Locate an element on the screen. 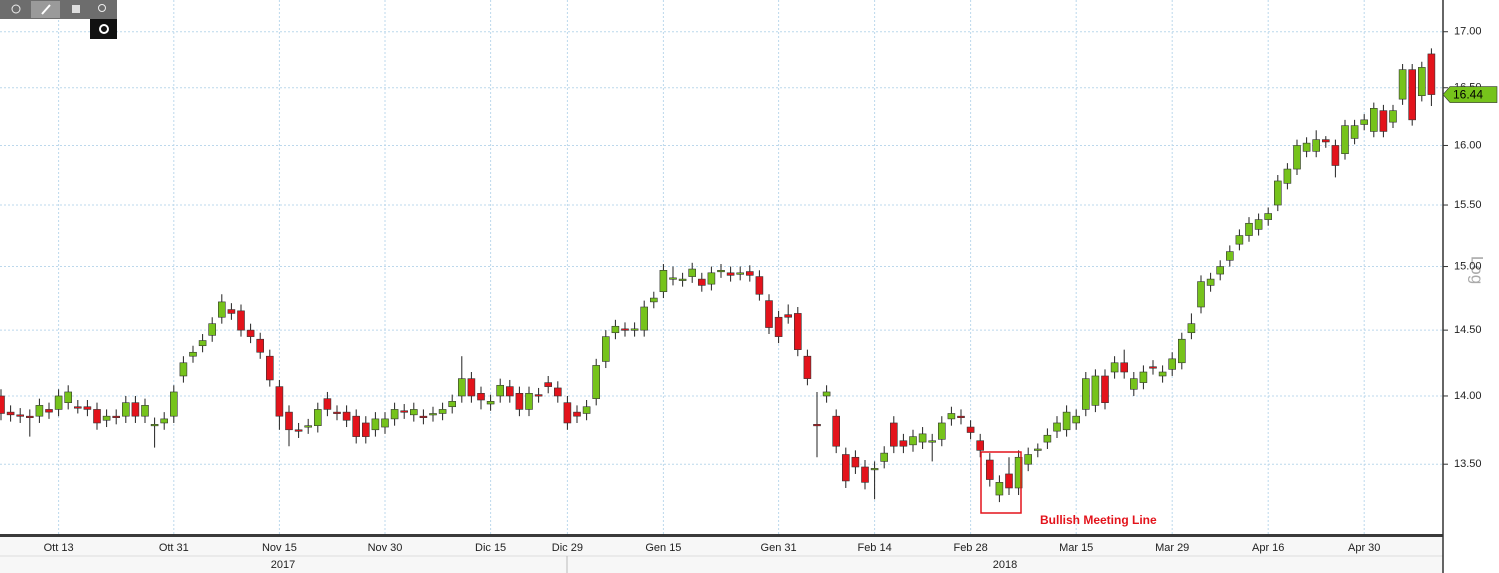 Image resolution: width=1499 pixels, height=573 pixels. x-tick-label: Ott 13 is located at coordinates (59, 548).